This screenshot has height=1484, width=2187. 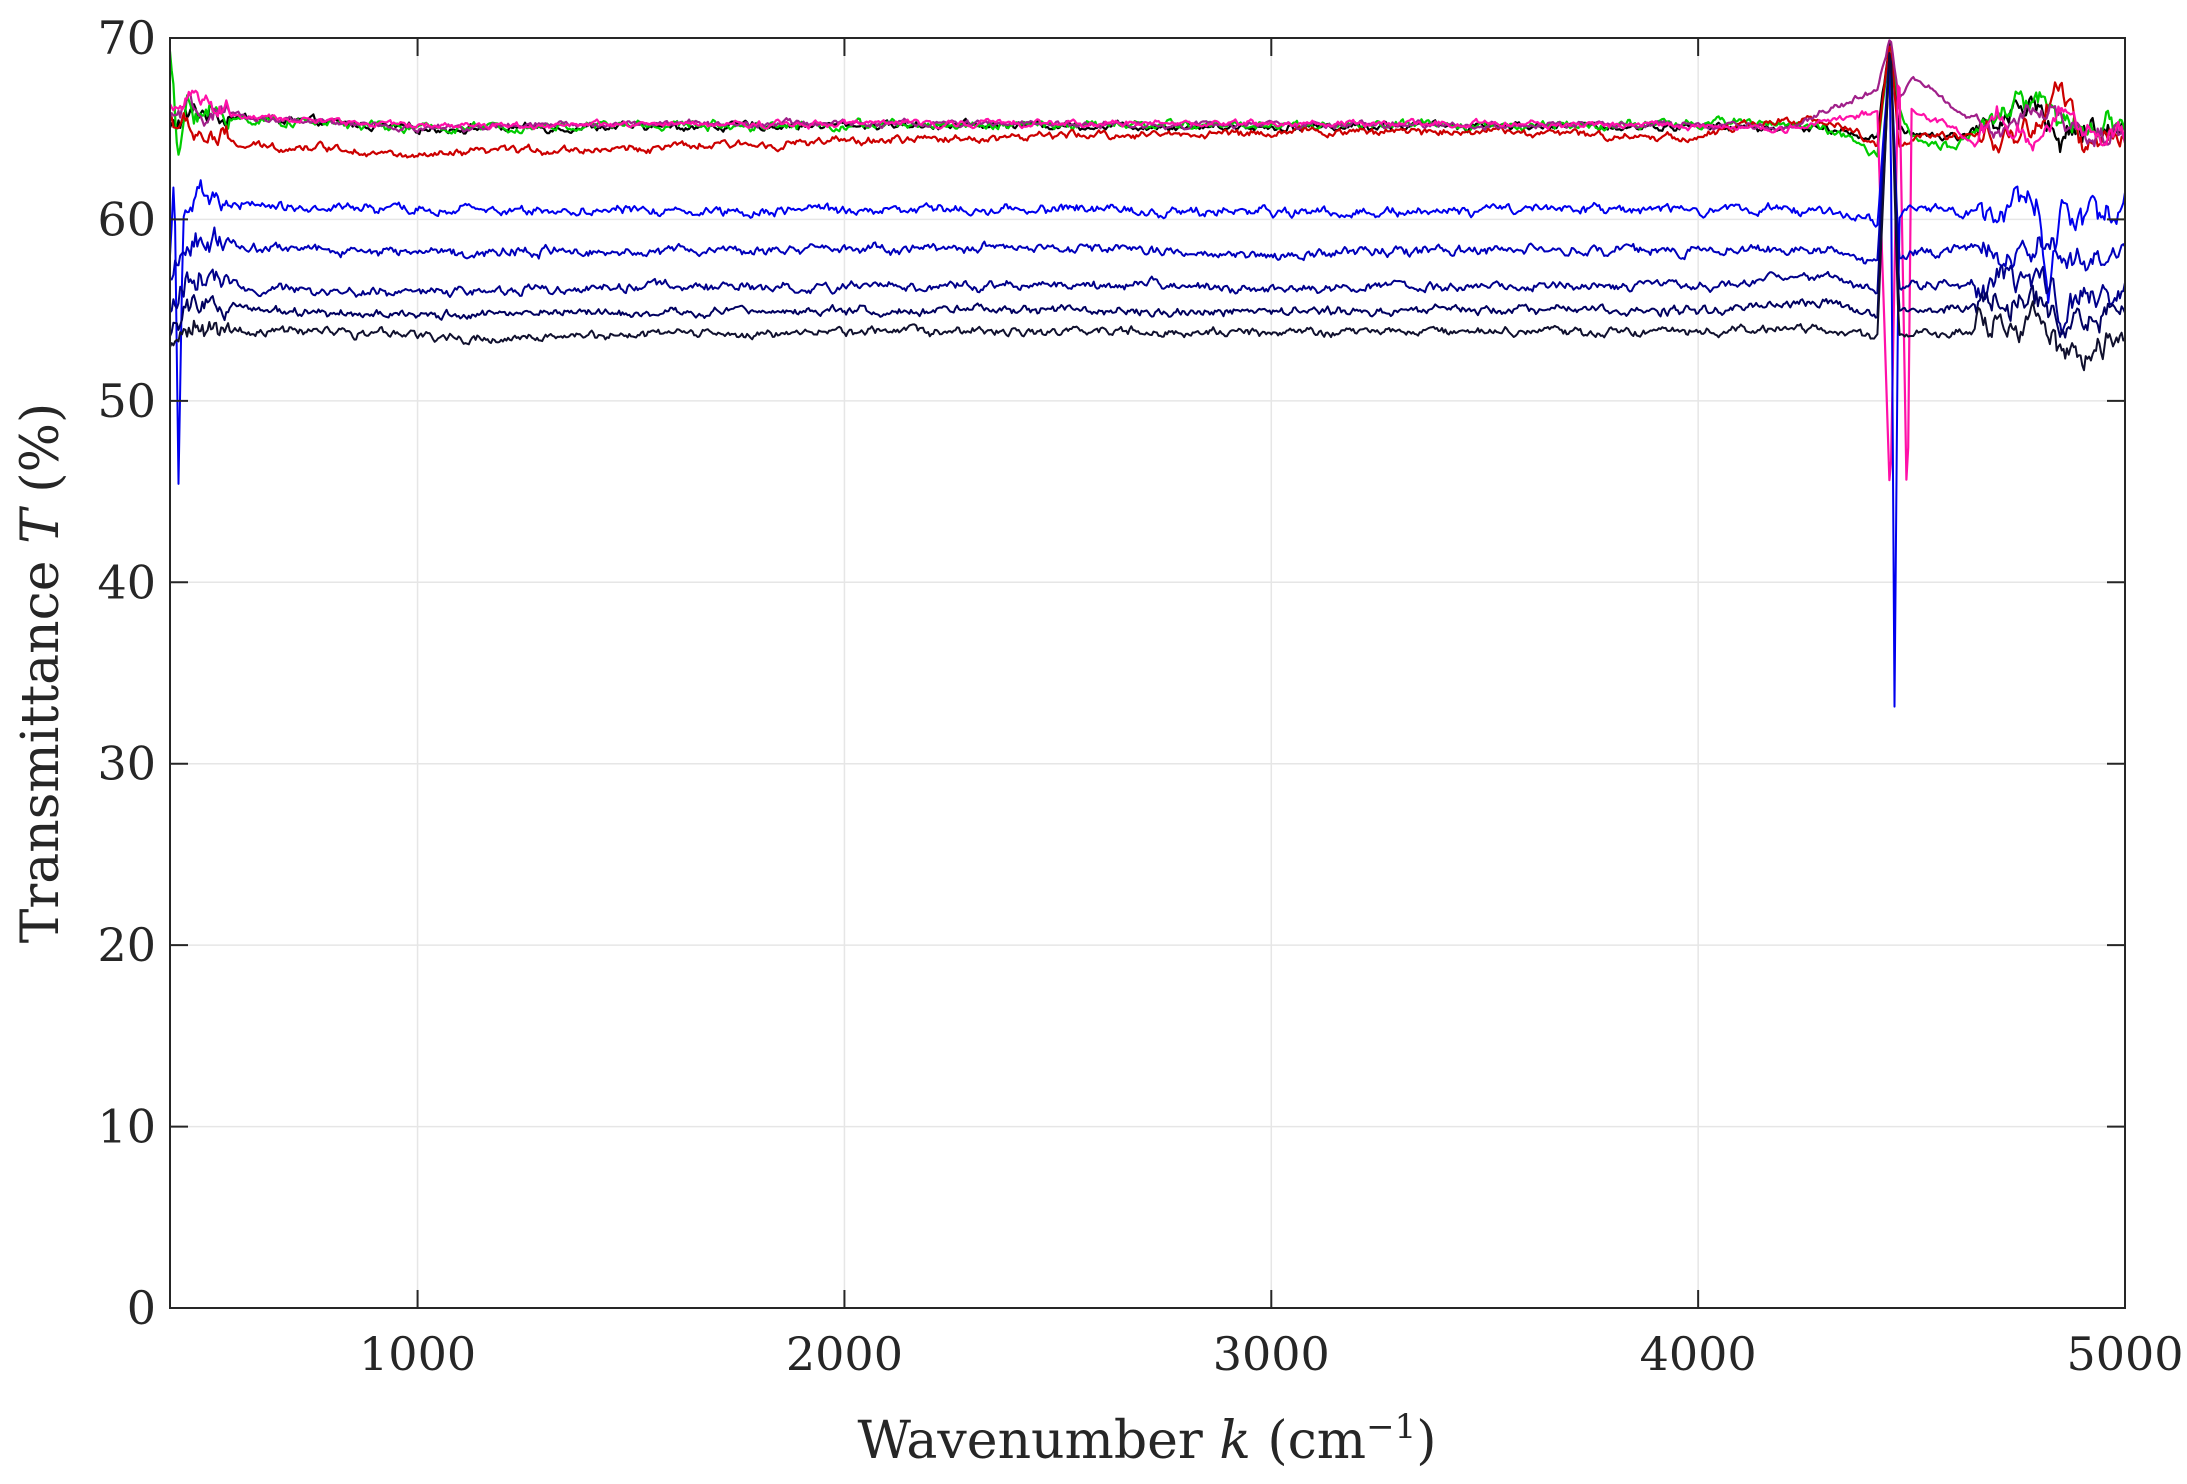 I want to click on y-tick-label: 0, so click(x=141, y=1308).